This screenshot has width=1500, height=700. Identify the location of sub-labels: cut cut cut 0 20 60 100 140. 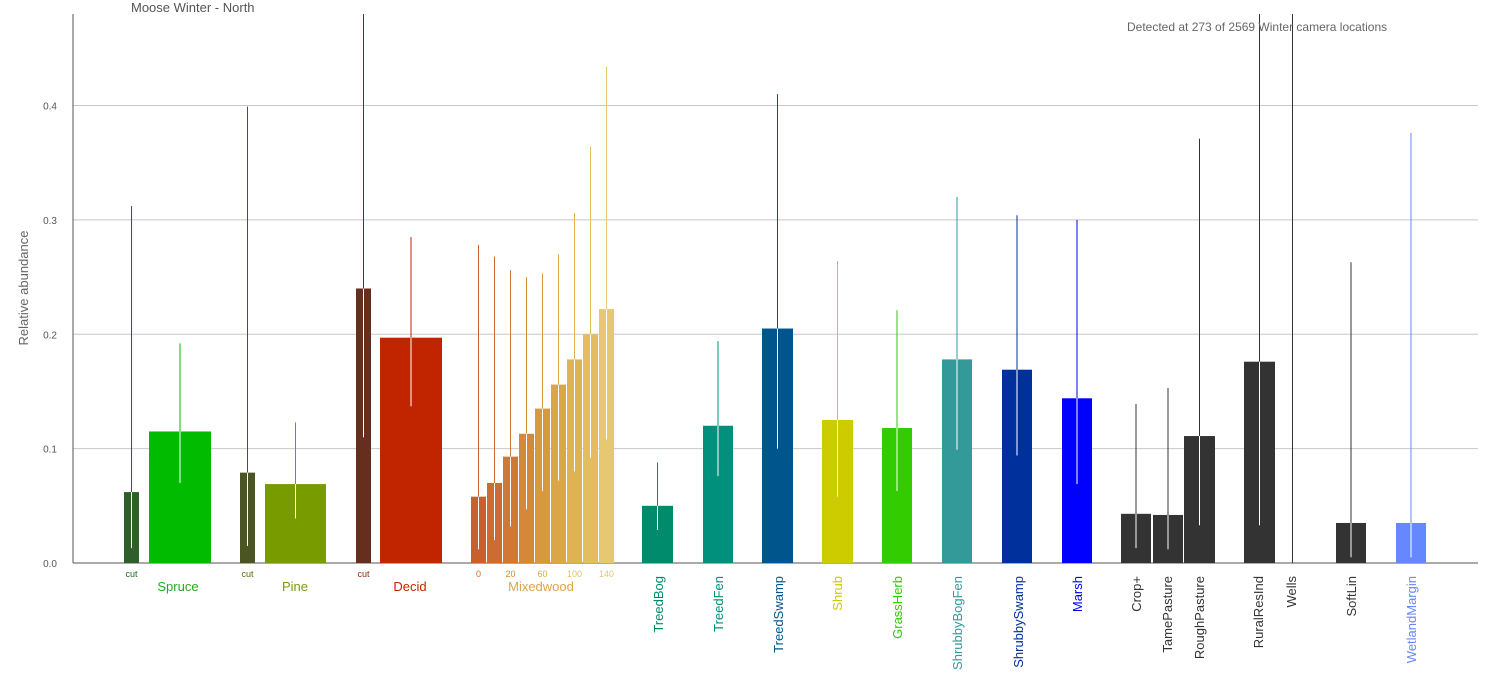
(369, 574).